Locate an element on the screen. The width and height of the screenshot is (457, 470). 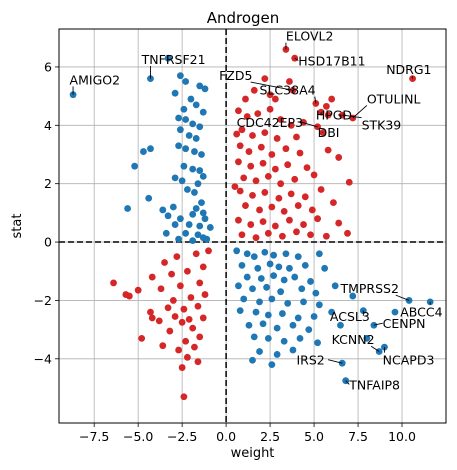
gene-label: TNFAIP8 is located at coordinates (374, 384).